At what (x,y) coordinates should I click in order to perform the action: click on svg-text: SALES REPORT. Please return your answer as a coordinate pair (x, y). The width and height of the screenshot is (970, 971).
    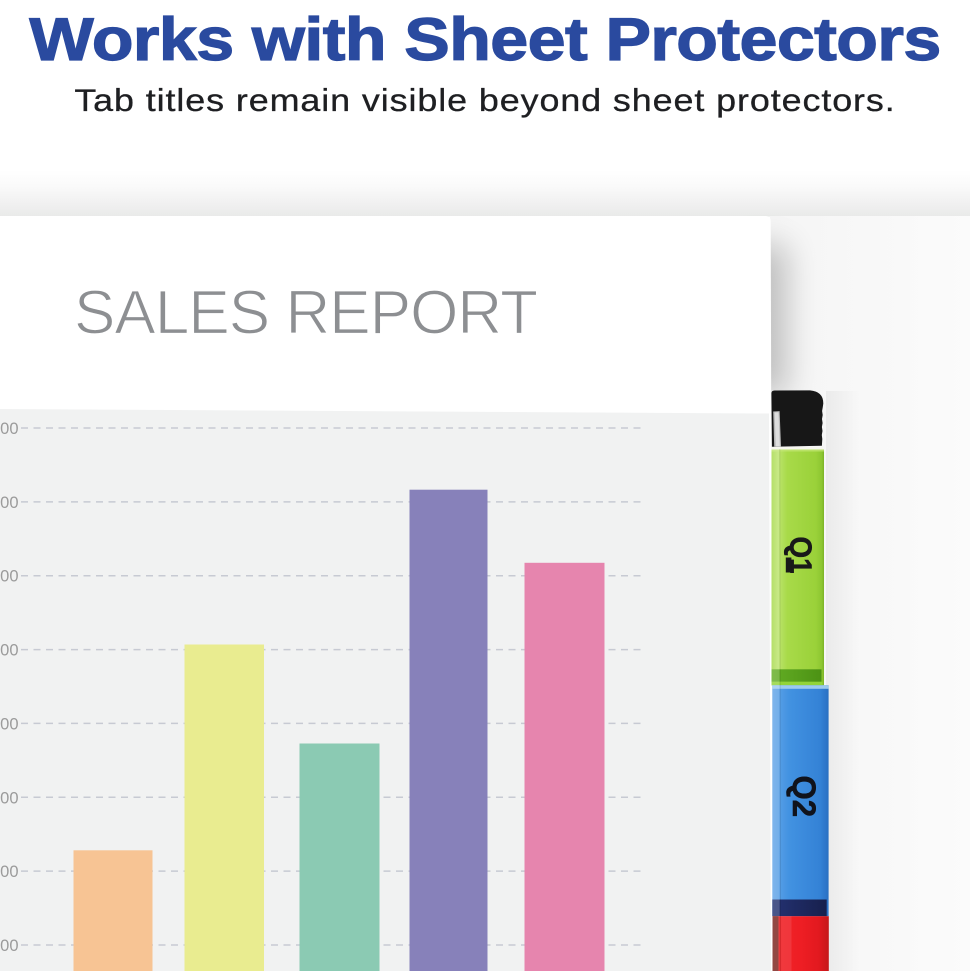
    Looking at the image, I should click on (306, 313).